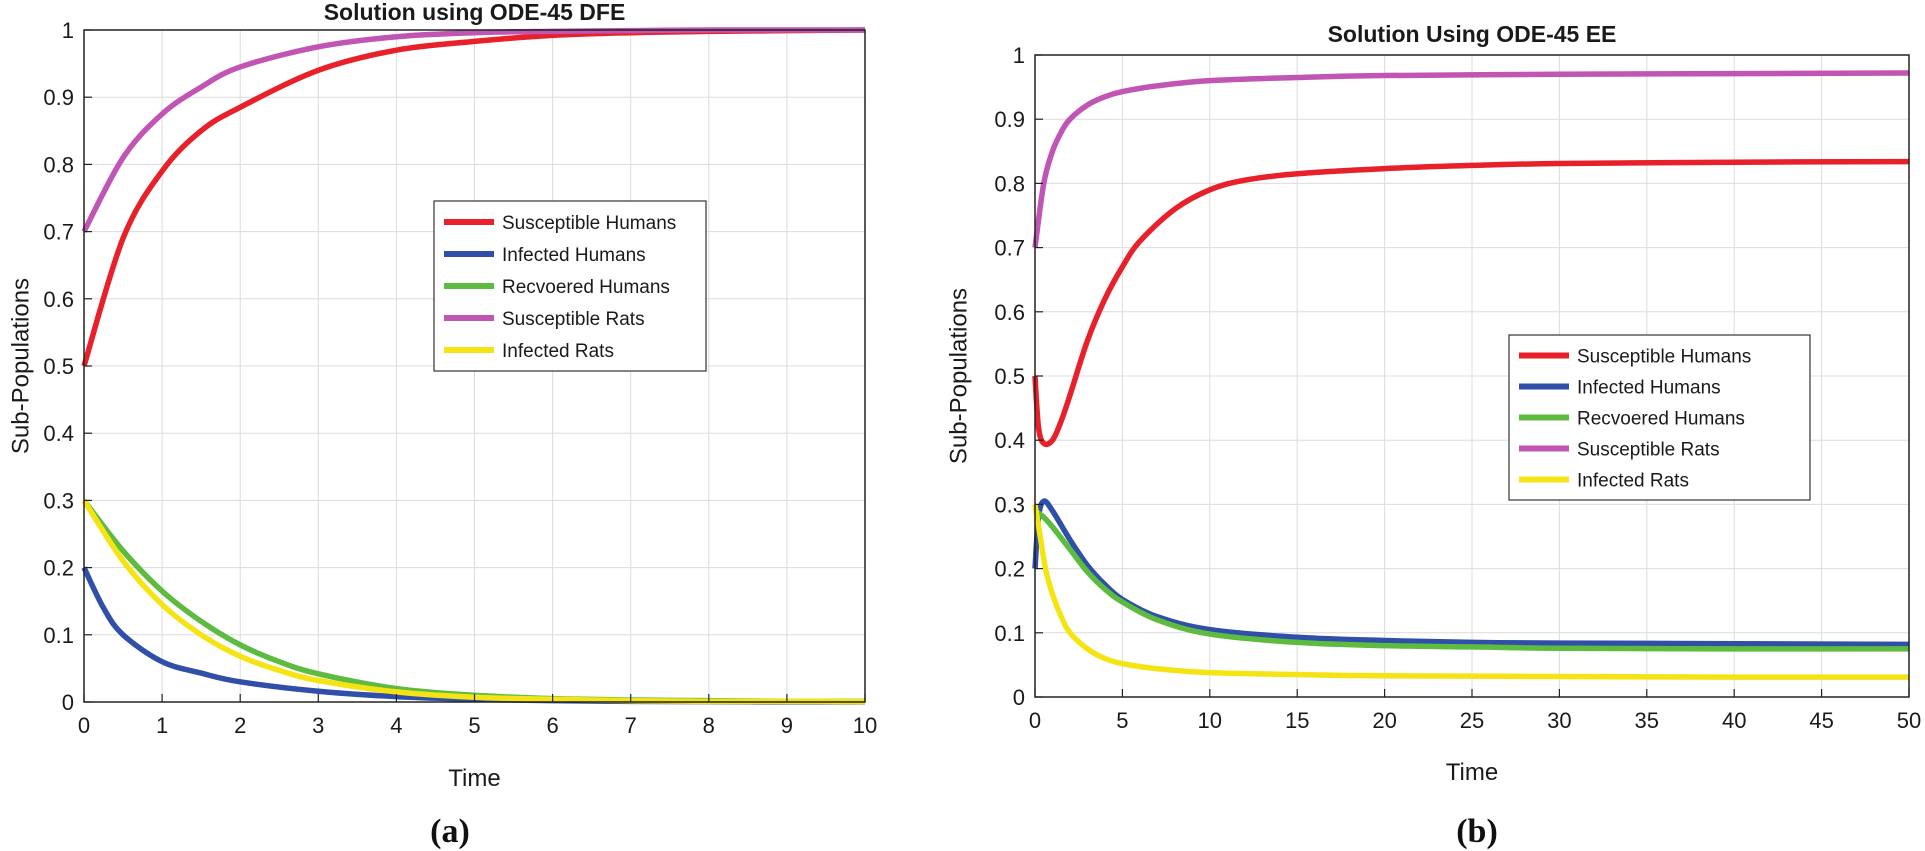 Image resolution: width=1925 pixels, height=851 pixels. What do you see at coordinates (68, 30) in the screenshot?
I see `chart-a-y-tick-label: 1` at bounding box center [68, 30].